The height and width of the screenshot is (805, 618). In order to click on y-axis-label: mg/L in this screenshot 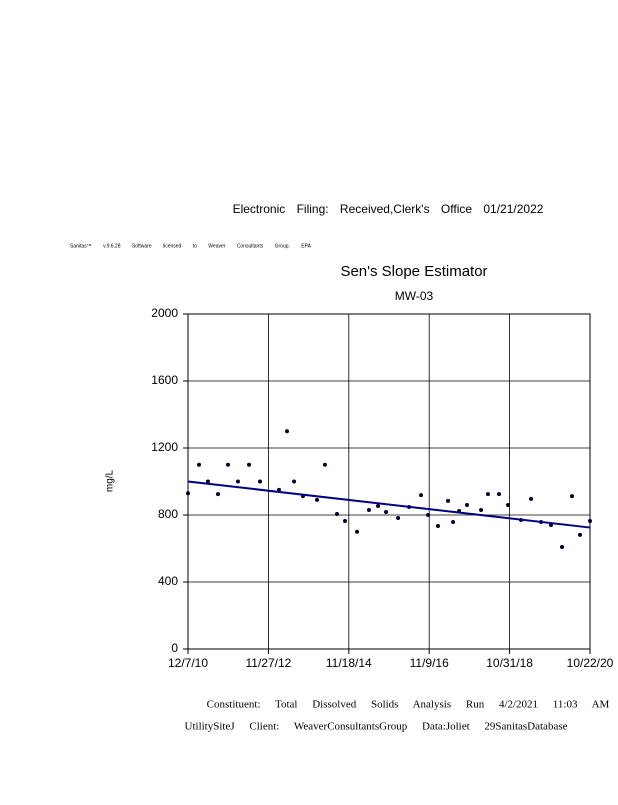, I will do `click(110, 480)`.